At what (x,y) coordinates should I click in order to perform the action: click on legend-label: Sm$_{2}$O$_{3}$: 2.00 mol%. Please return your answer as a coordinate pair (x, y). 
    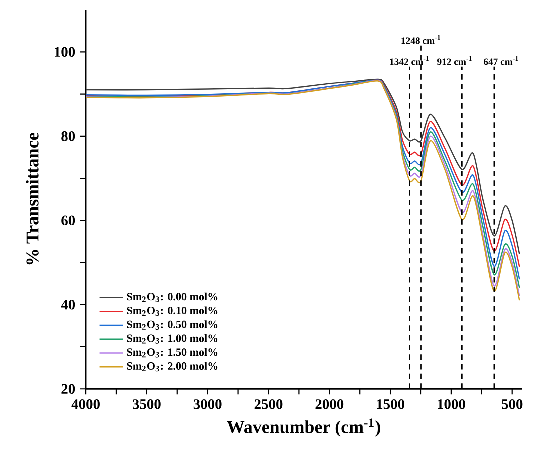
    Looking at the image, I should click on (172, 367).